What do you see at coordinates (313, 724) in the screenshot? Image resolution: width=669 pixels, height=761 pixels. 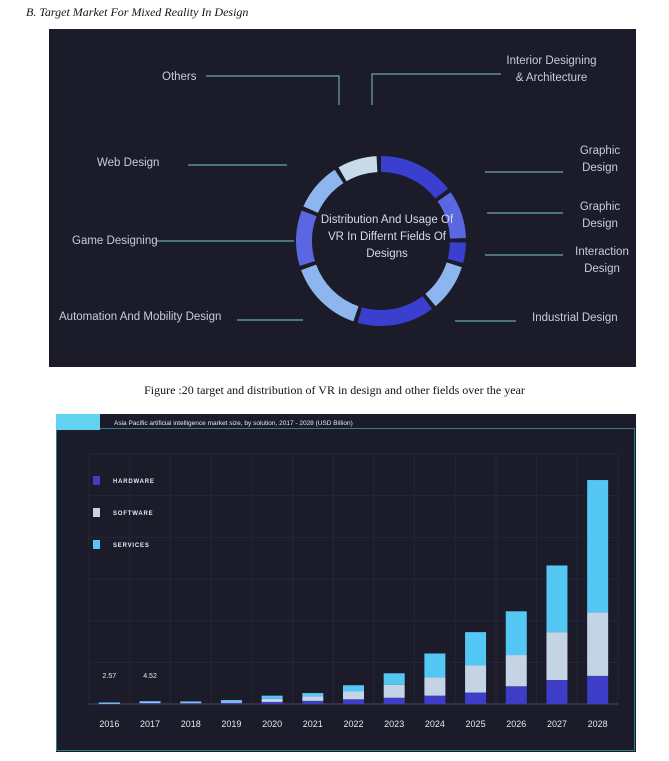 I see `x-tick-label-2021: 2021` at bounding box center [313, 724].